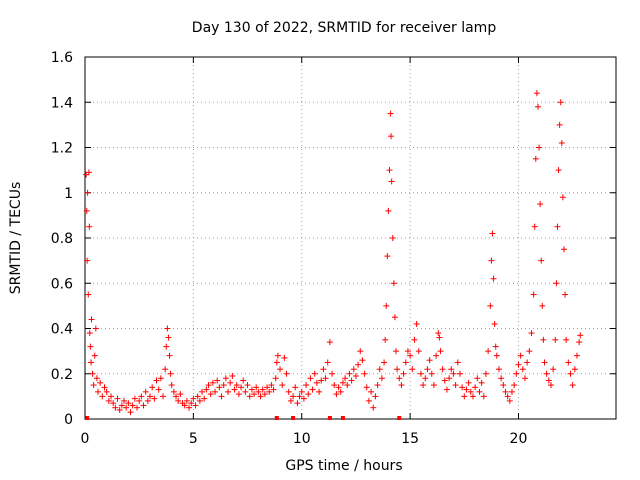 The image size is (640, 480). What do you see at coordinates (16, 238) in the screenshot?
I see `y-axis-label: SRMTID / TECUs` at bounding box center [16, 238].